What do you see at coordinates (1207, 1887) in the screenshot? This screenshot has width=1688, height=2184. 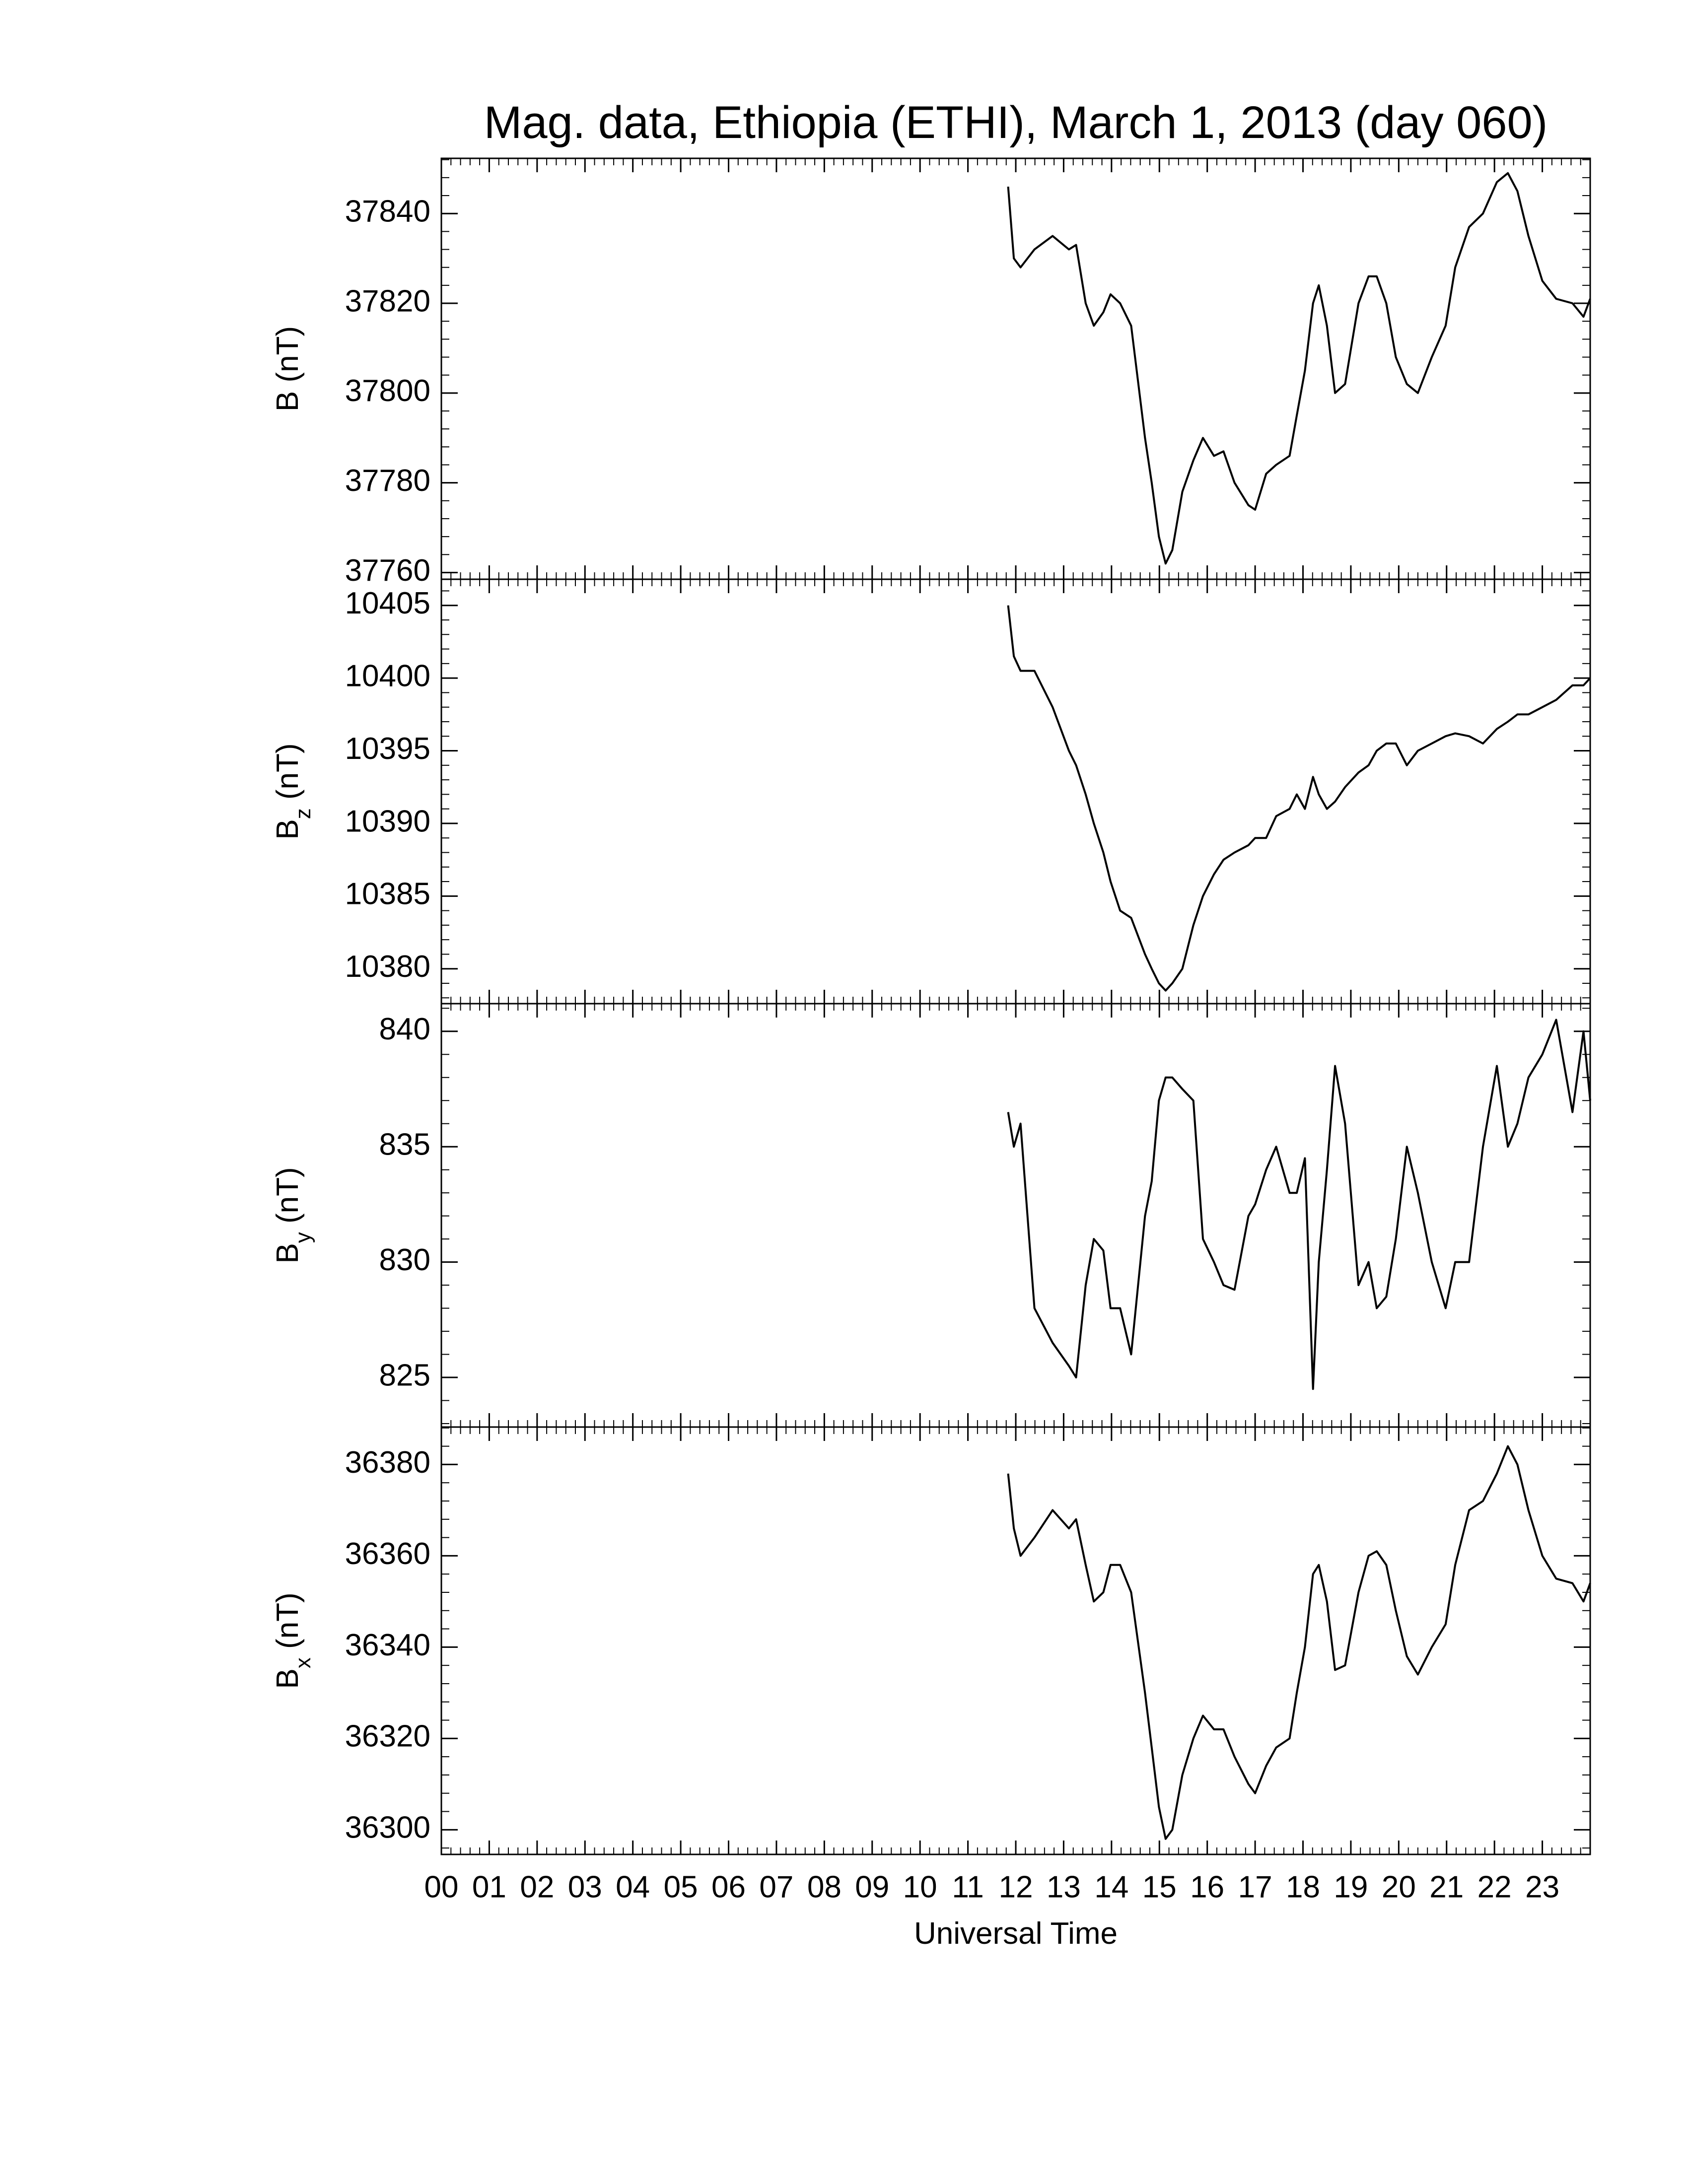 I see `x-tick-label: 16` at bounding box center [1207, 1887].